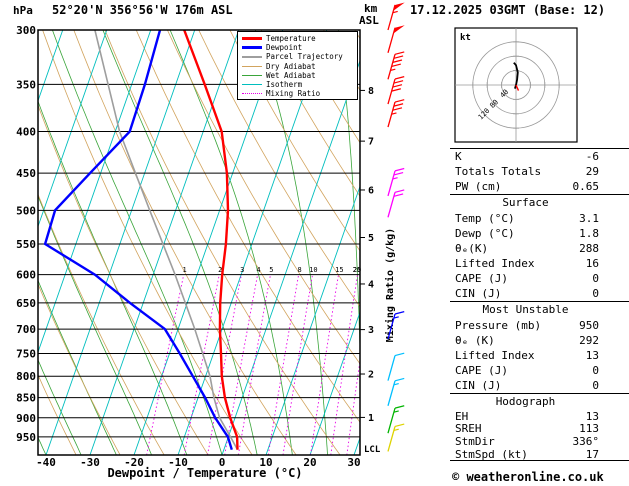 The width and height of the screenshot is (629, 486). What do you see at coordinates (23, 10) in the screenshot?
I see `pressure-axis-unit: hPa` at bounding box center [23, 10].